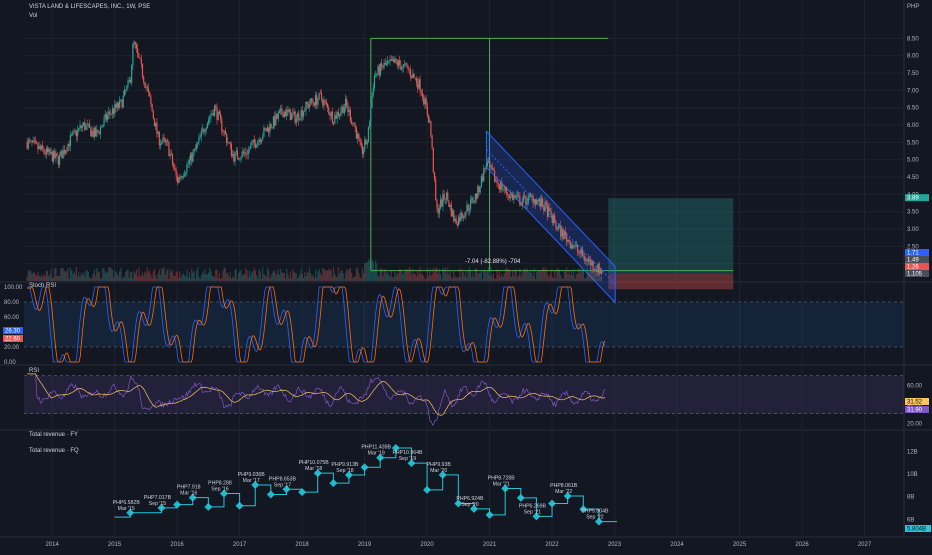 The image size is (932, 555). What do you see at coordinates (913, 213) in the screenshot?
I see `price-y-tick-label: 3.50` at bounding box center [913, 213].